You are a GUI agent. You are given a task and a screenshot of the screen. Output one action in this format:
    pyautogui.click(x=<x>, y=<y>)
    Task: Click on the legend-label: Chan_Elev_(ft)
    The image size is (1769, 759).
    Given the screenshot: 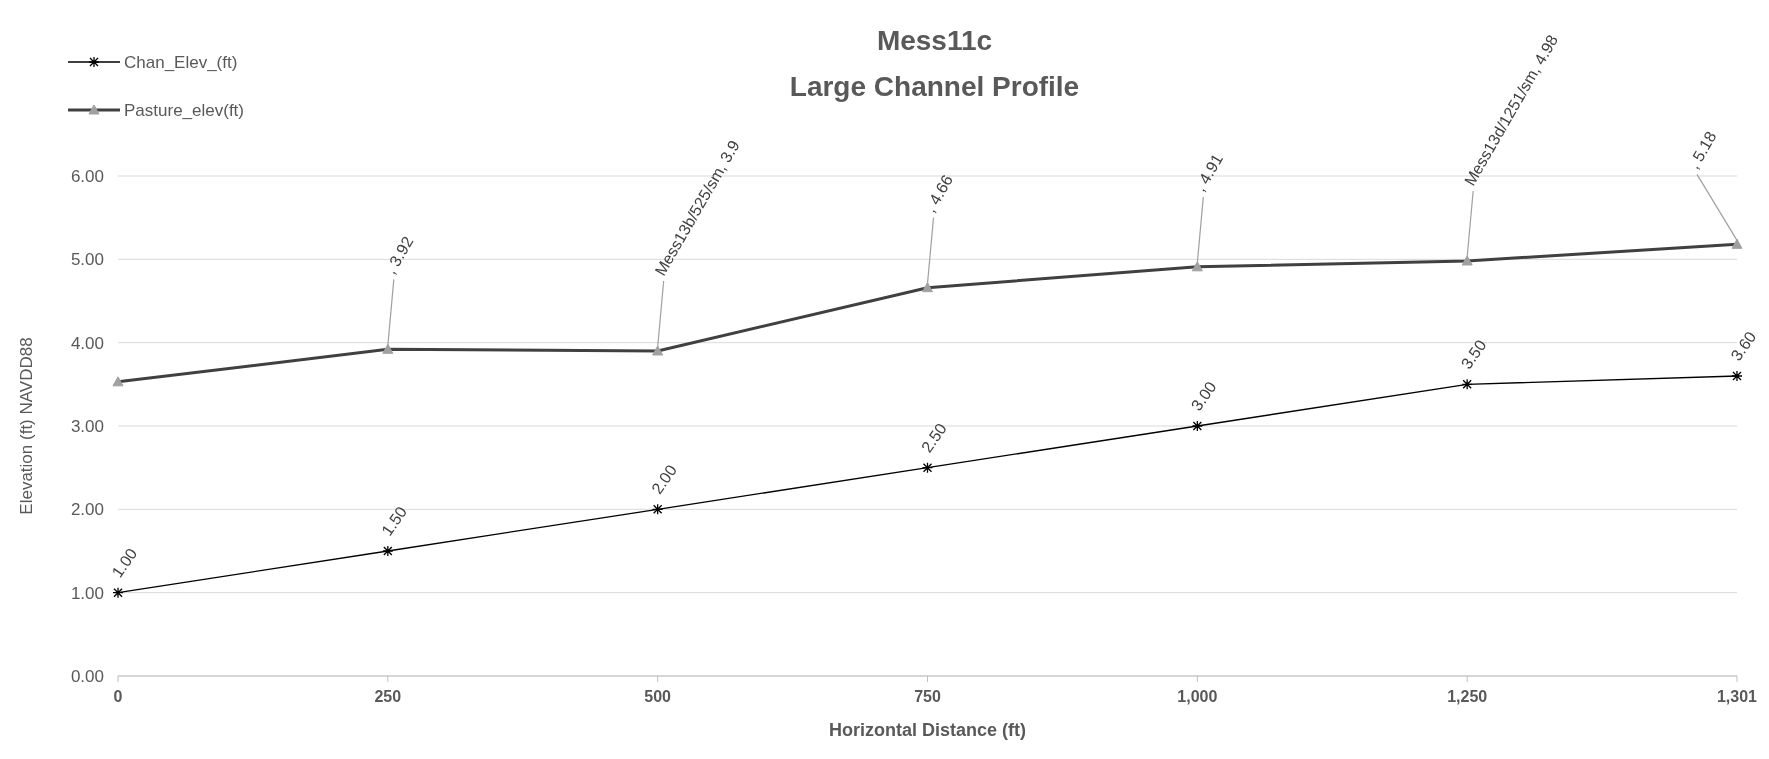 What is the action you would take?
    pyautogui.click(x=181, y=62)
    